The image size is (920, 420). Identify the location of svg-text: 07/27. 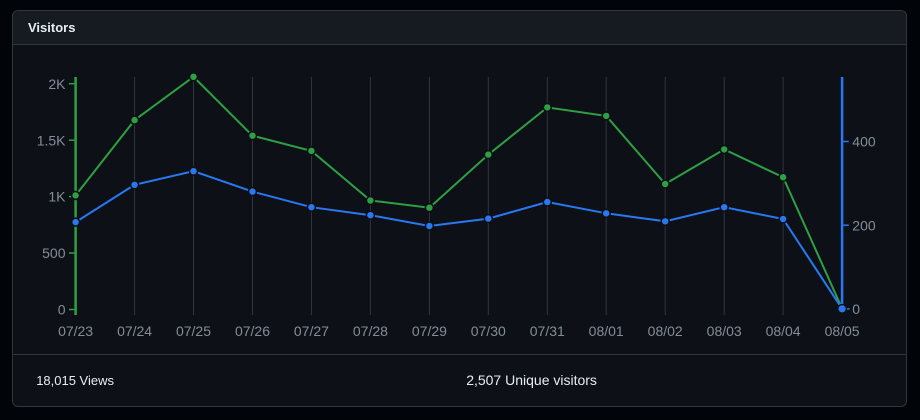
(311, 331).